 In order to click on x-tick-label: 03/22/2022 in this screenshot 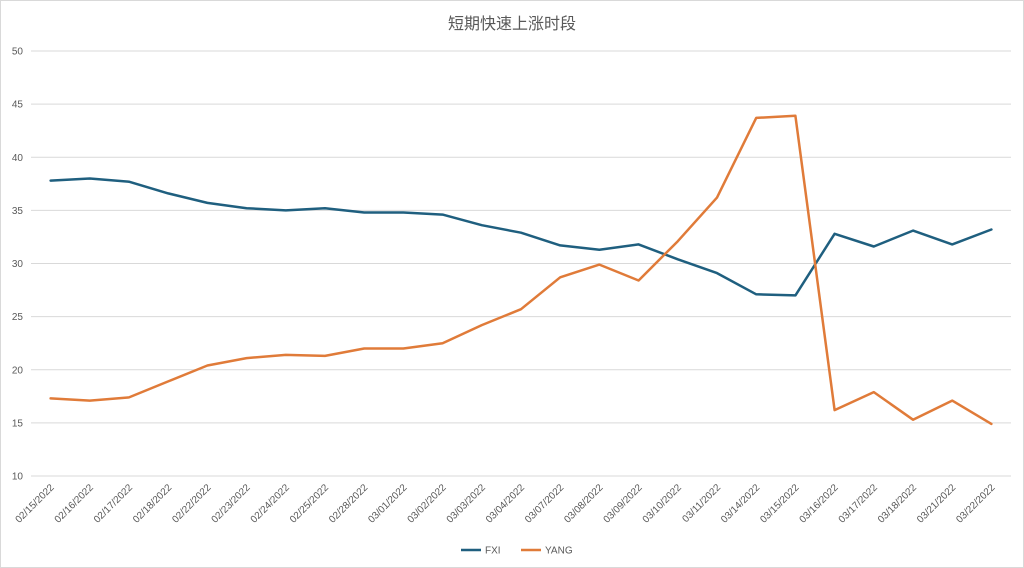, I will do `click(975, 503)`.